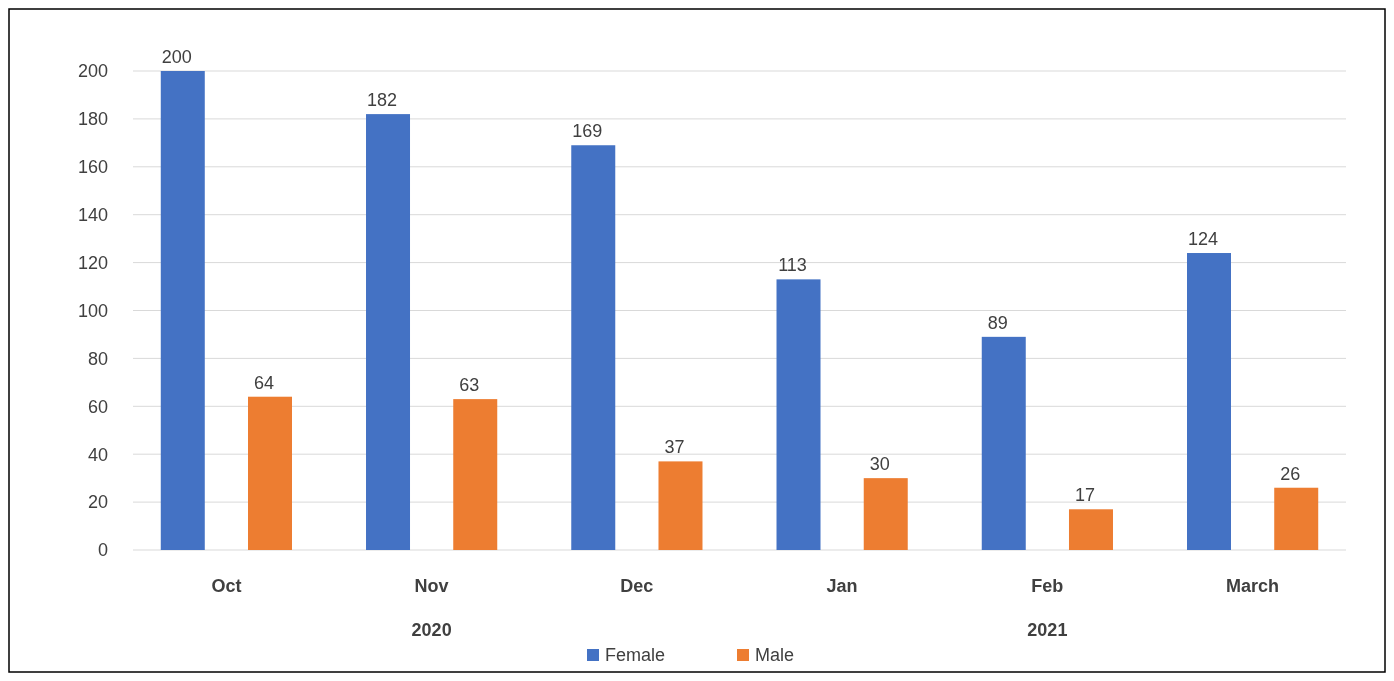 The height and width of the screenshot is (681, 1394). I want to click on data-label: 169, so click(587, 131).